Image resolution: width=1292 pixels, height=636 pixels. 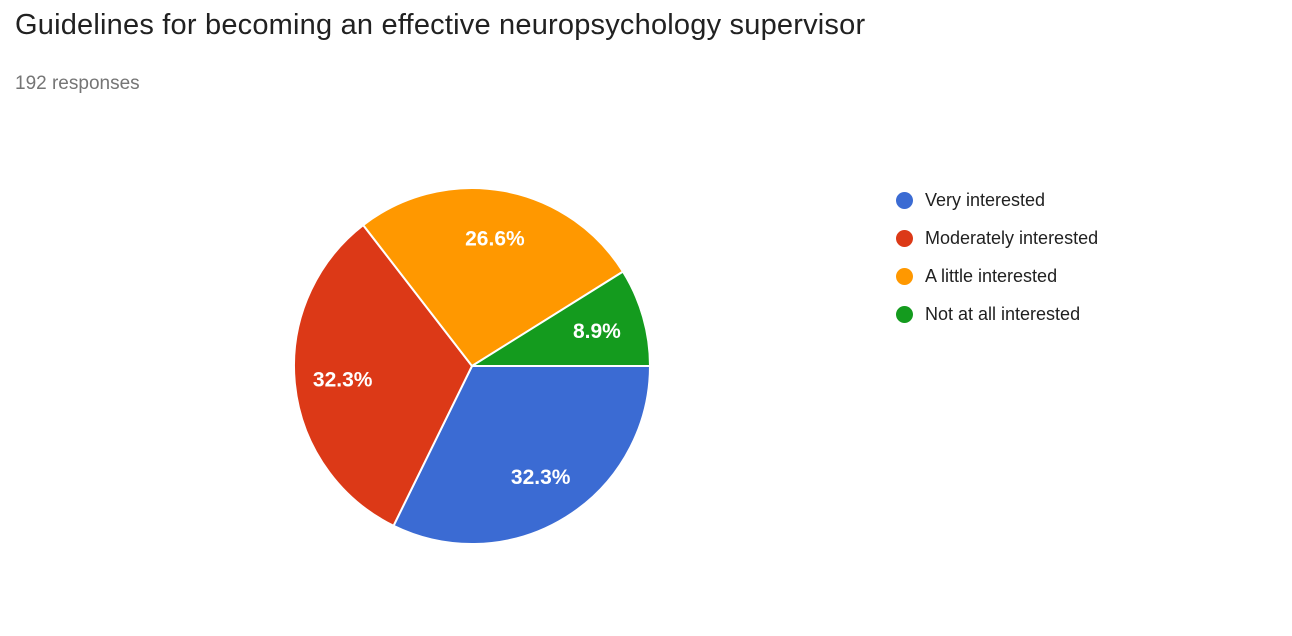 What do you see at coordinates (597, 331) in the screenshot?
I see `pie-slice-percent-label: 8.9%` at bounding box center [597, 331].